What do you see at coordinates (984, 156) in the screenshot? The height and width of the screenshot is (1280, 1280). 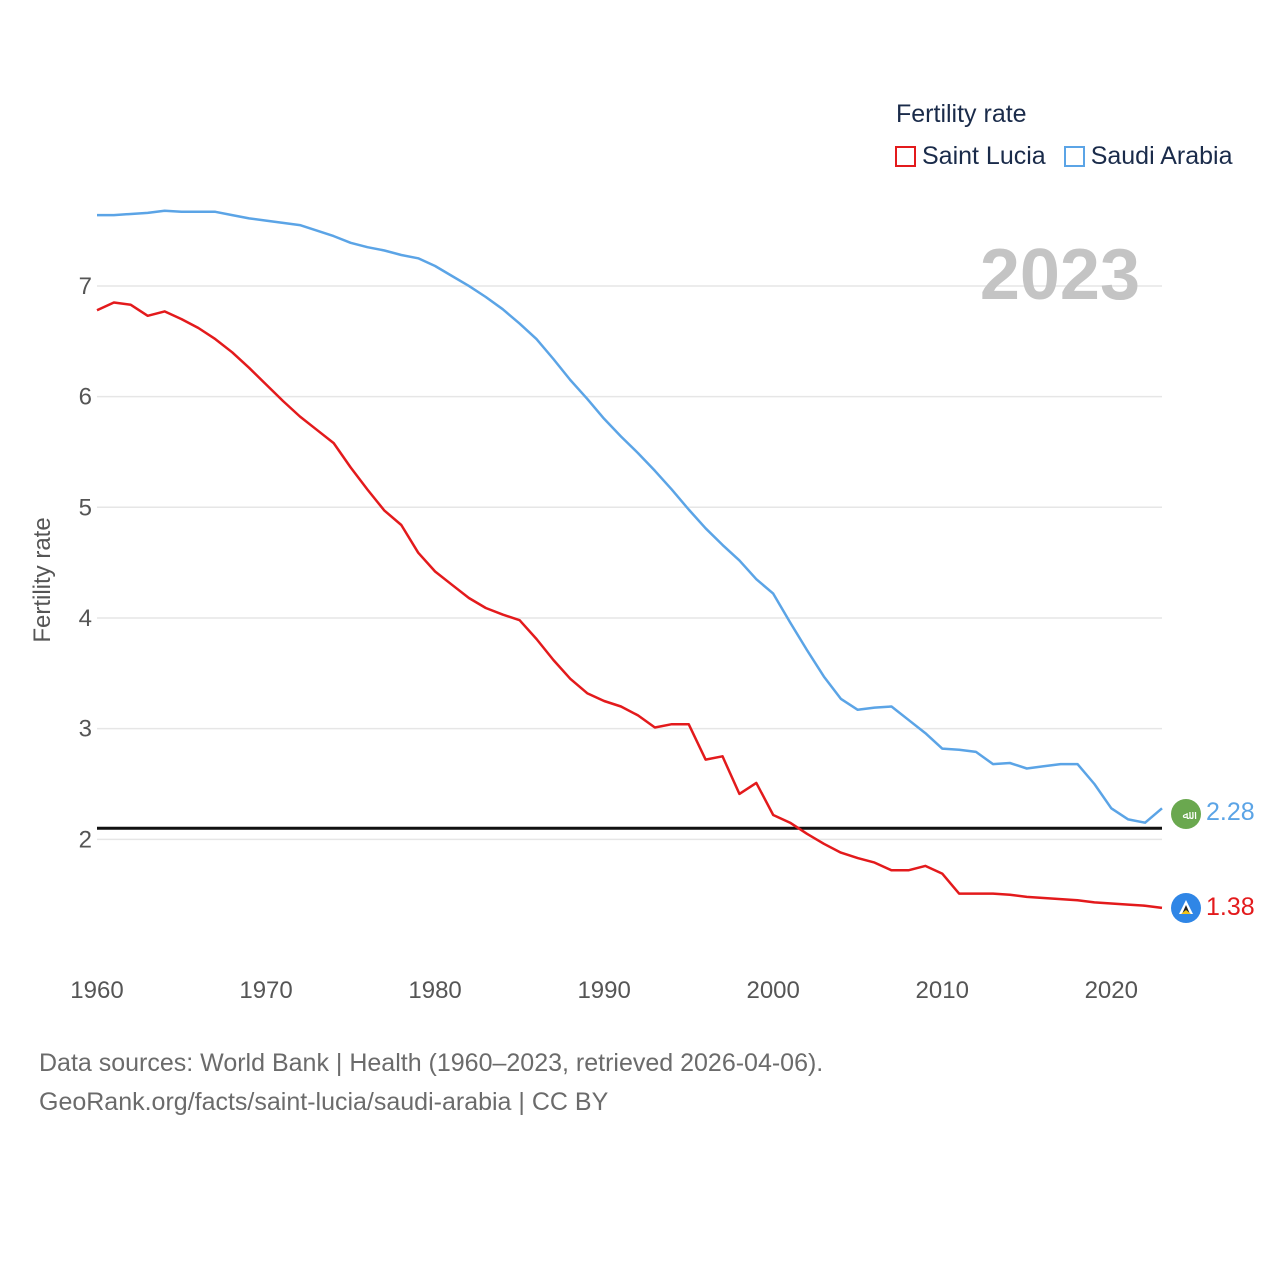 I see `legend-label-saint-lucia: Saint Lucia` at bounding box center [984, 156].